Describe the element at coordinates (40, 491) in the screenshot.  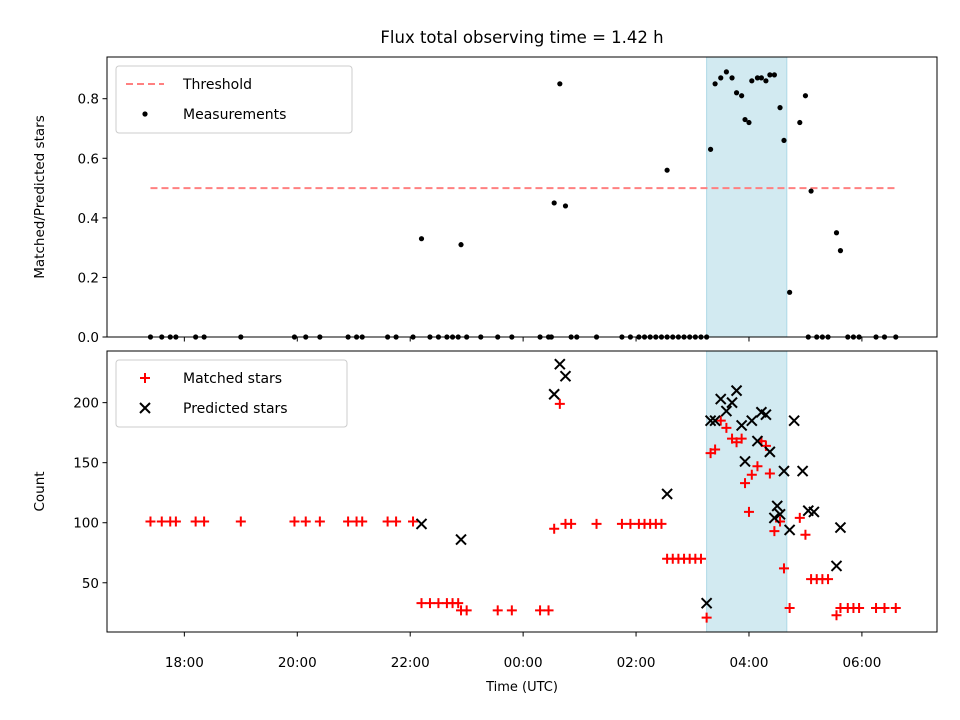
I see `y-axis-label: Count` at that location.